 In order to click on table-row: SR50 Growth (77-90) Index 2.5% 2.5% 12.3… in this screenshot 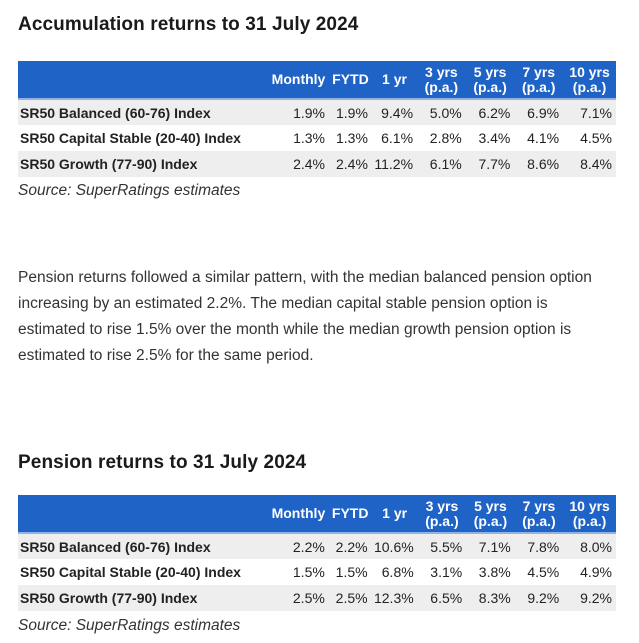, I will do `click(317, 598)`.